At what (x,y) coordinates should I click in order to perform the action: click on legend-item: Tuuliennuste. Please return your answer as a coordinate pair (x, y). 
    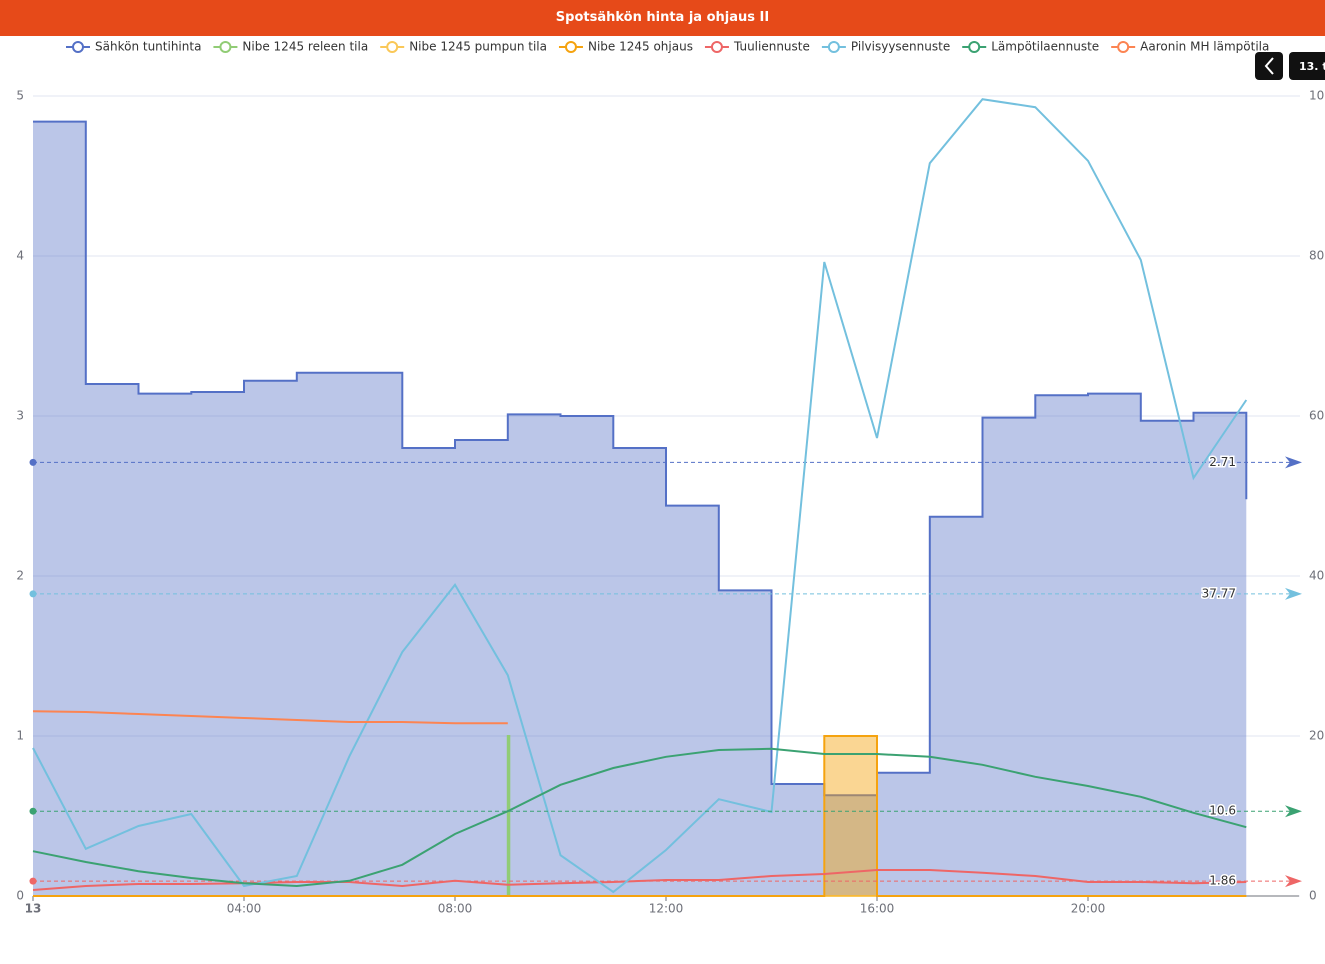
    Looking at the image, I should click on (757, 47).